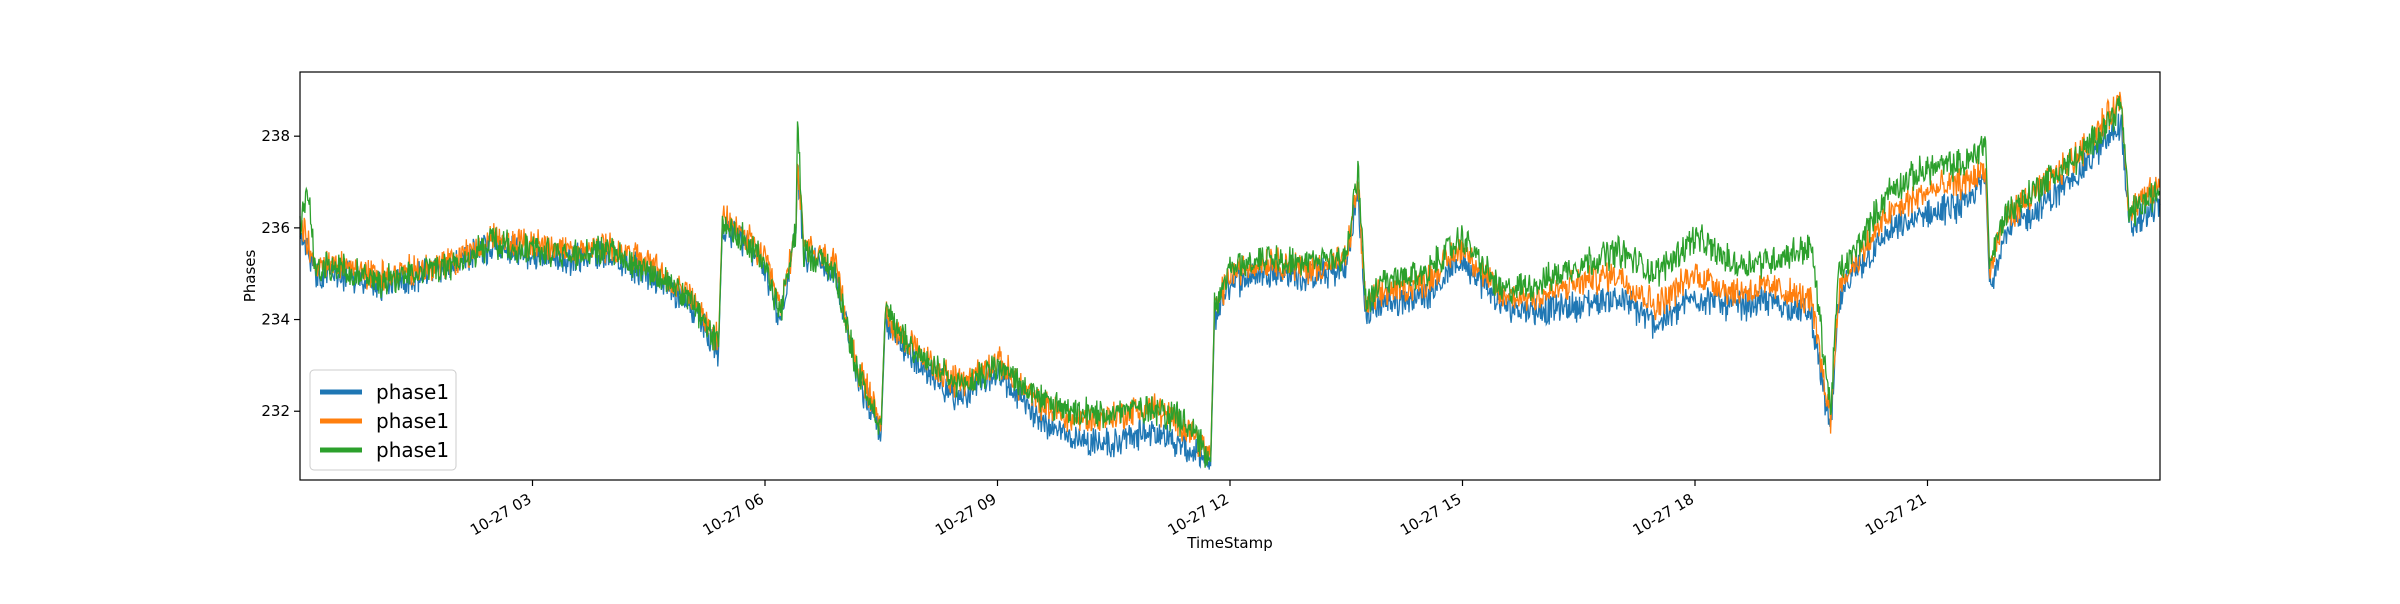 The height and width of the screenshot is (604, 2400). What do you see at coordinates (275, 136) in the screenshot?
I see `y-tick-label: 238` at bounding box center [275, 136].